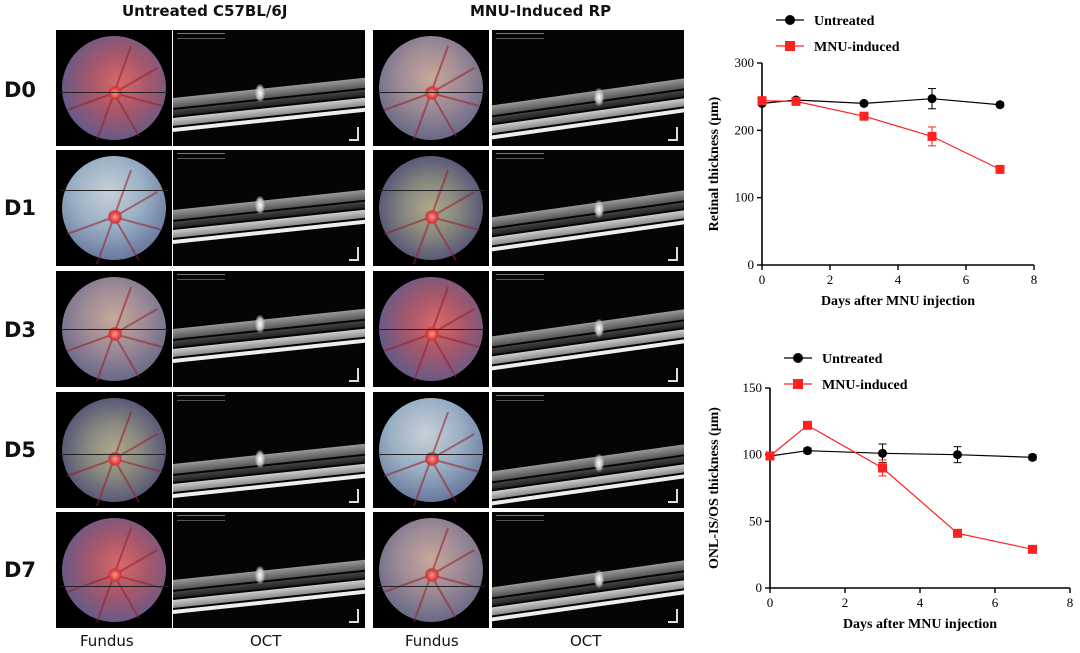 The height and width of the screenshot is (653, 1080). I want to click on mnu-oct-d5, so click(588, 450).